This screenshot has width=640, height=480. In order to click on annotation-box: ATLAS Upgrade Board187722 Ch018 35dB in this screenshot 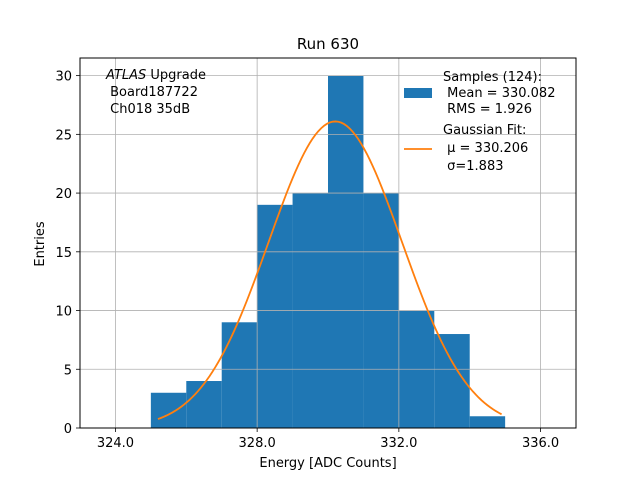, I will do `click(155, 92)`.